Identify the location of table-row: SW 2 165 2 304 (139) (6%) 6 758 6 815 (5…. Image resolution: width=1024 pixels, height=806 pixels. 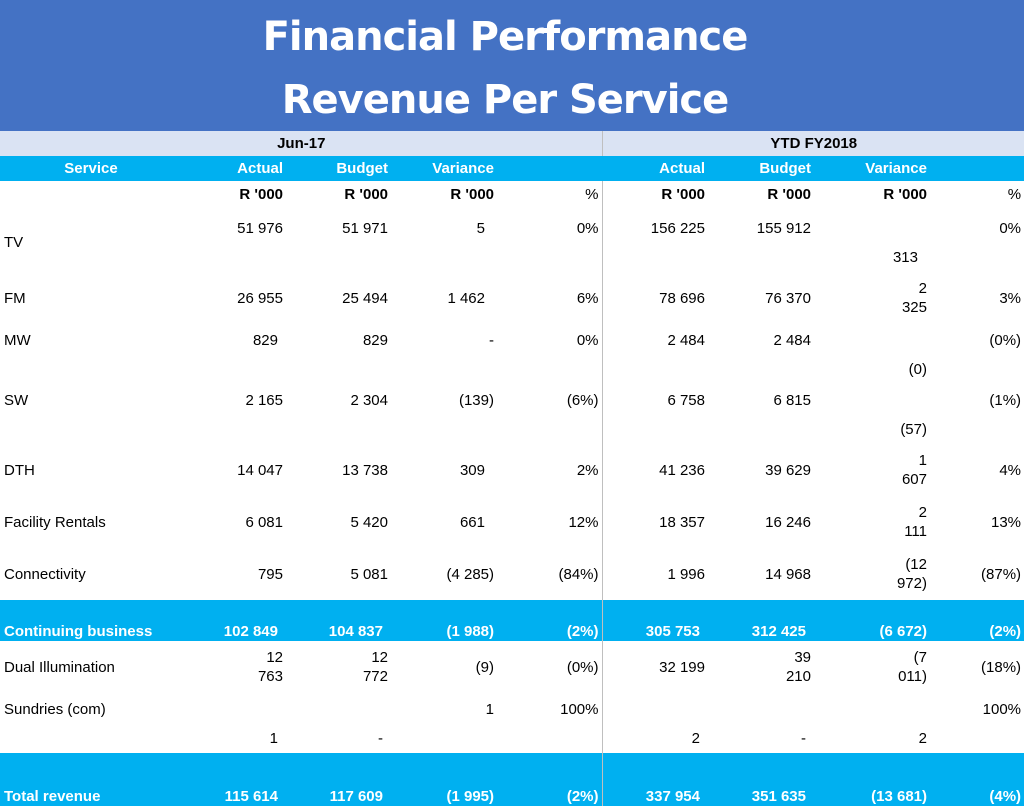
(512, 414).